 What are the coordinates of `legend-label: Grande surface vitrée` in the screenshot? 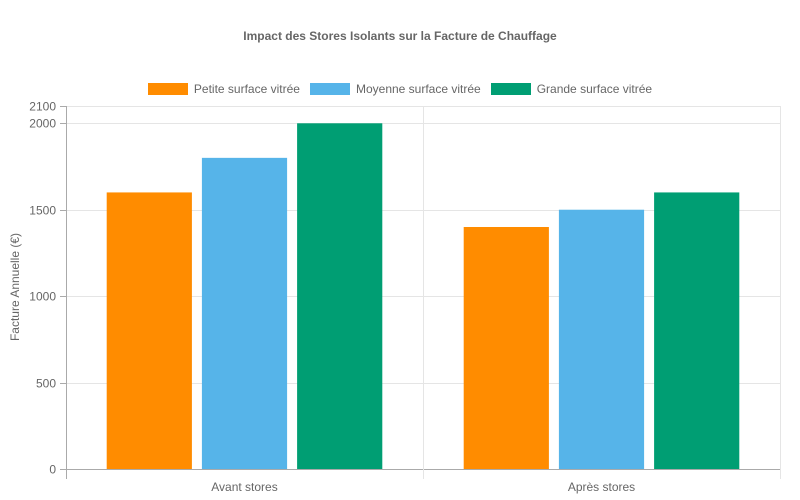 It's located at (594, 89).